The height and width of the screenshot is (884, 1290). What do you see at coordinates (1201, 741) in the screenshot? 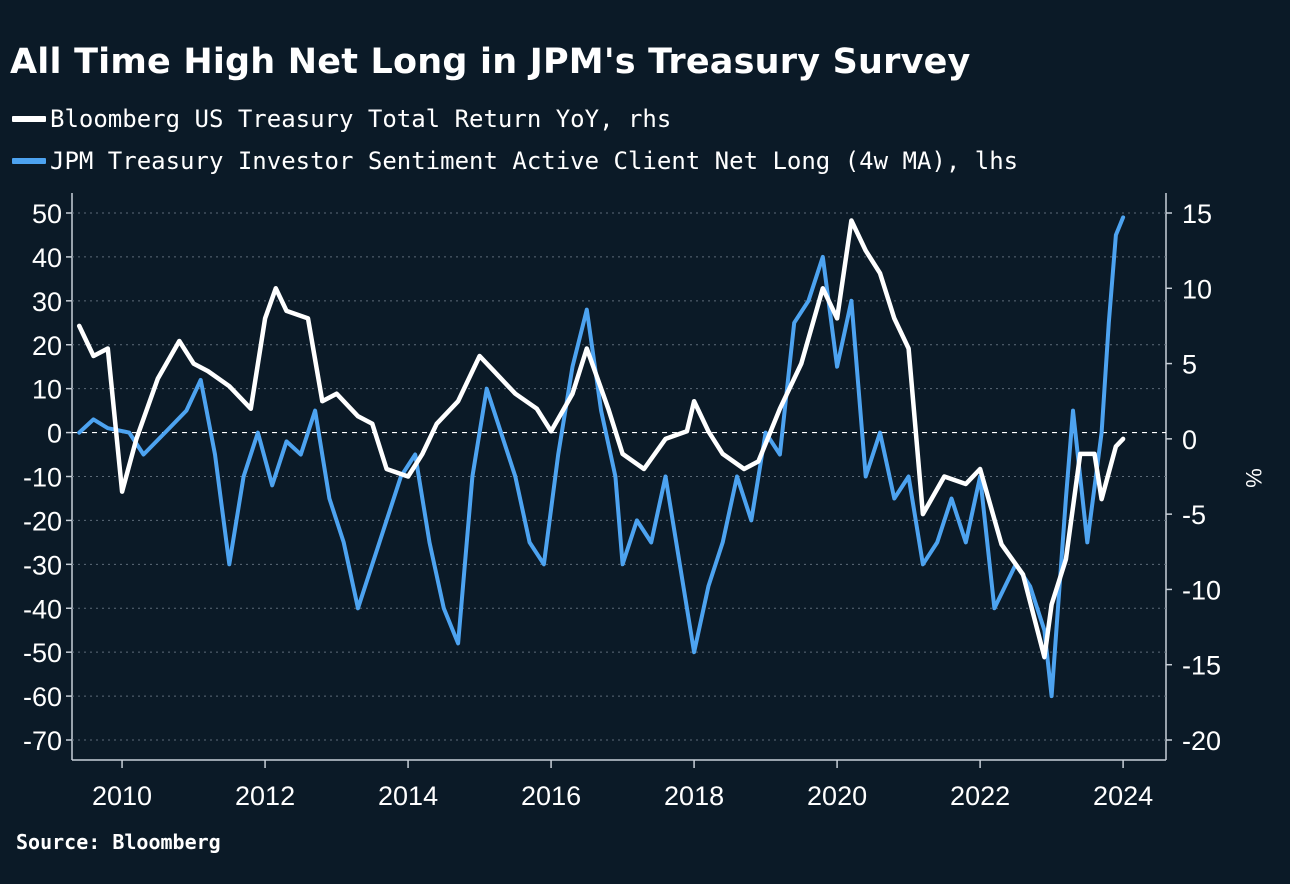
I see `right-tick-label: -20` at bounding box center [1201, 741].